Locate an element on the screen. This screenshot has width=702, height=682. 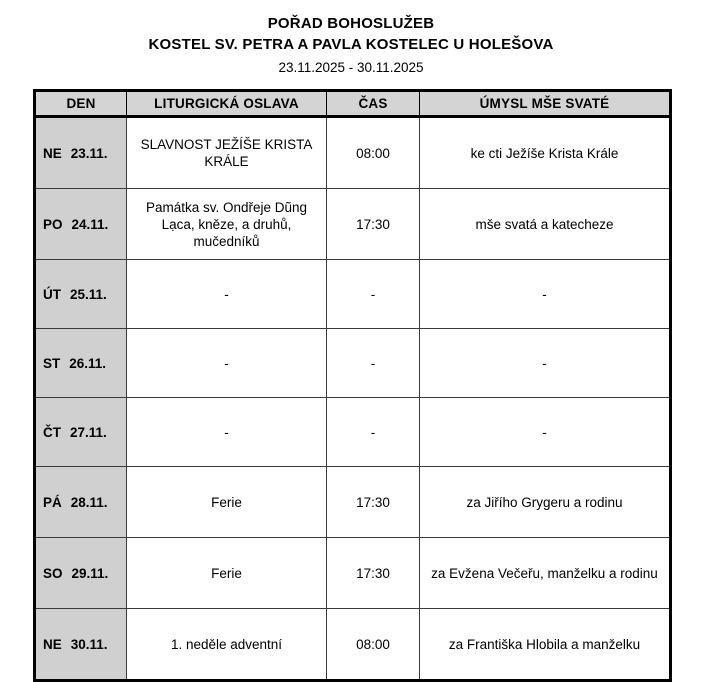
cell-day: NE 30.11. is located at coordinates (80, 644).